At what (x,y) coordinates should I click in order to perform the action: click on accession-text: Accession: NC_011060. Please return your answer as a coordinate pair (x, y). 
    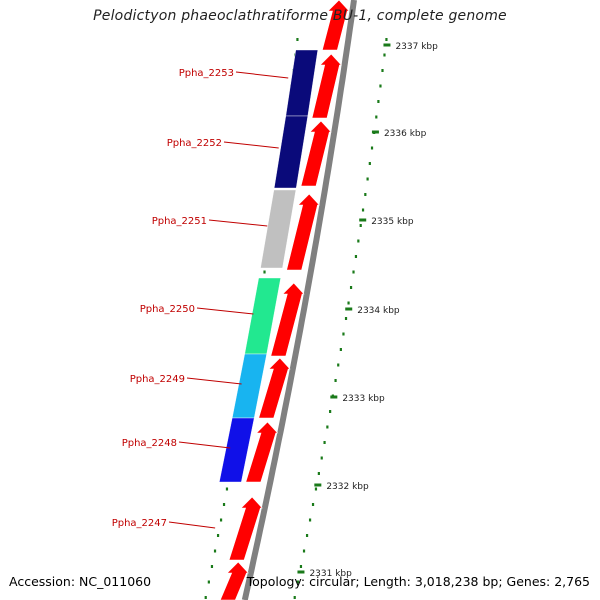
    Looking at the image, I should click on (80, 581).